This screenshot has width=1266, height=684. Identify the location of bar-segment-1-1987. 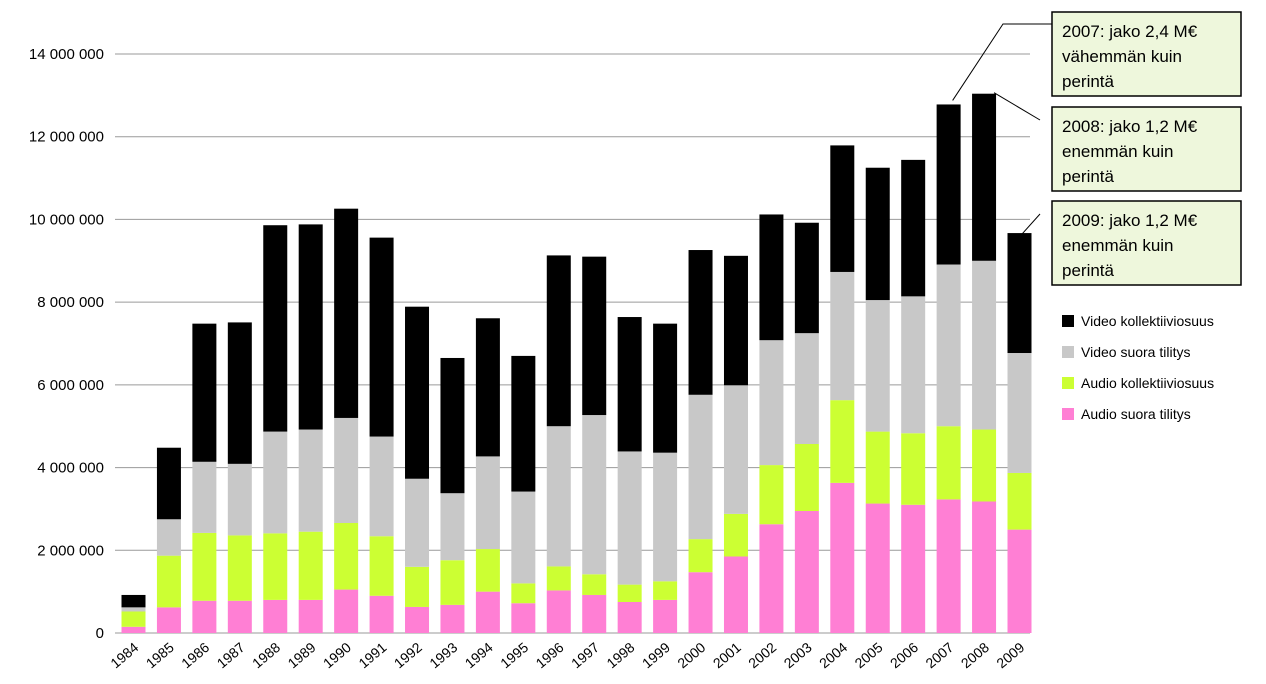
(239, 616).